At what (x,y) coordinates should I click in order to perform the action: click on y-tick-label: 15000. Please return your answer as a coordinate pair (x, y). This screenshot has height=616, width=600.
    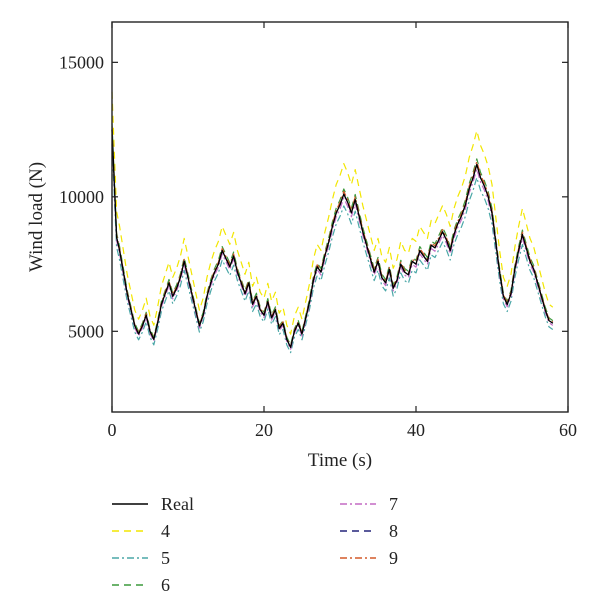
    Looking at the image, I should click on (81, 62).